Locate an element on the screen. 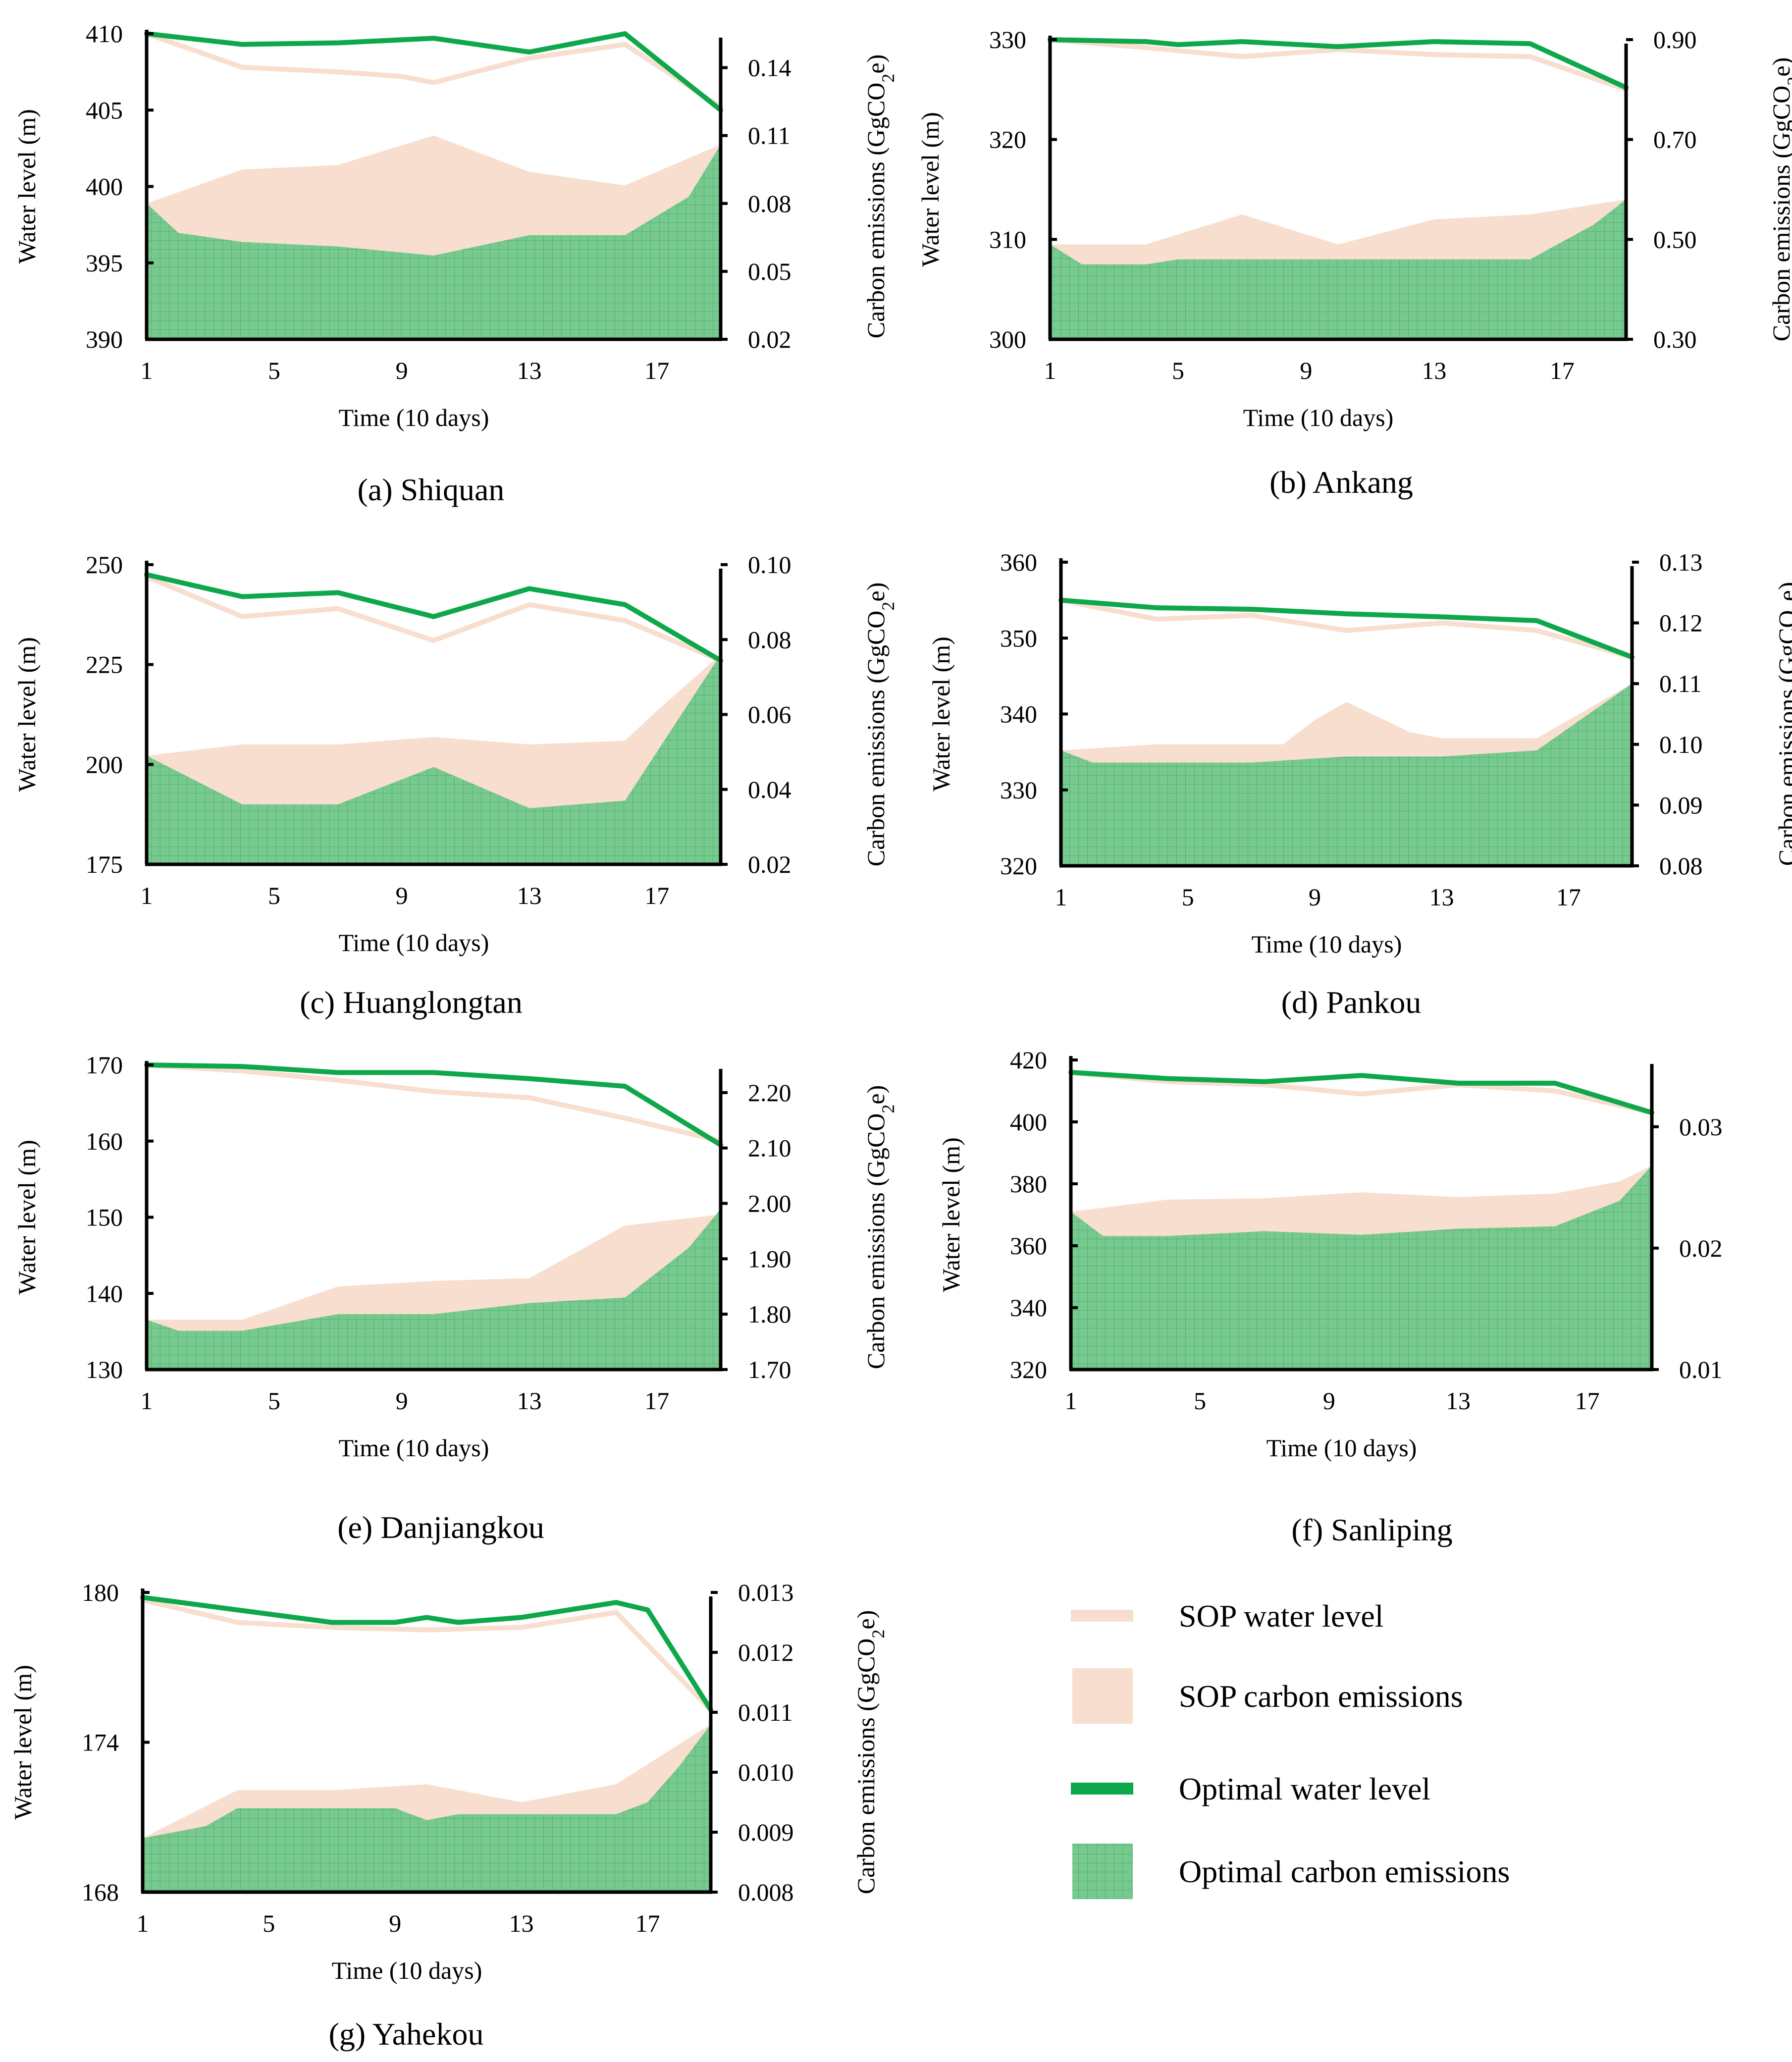 This screenshot has height=2062, width=1792. left-tick-label: 395 is located at coordinates (105, 263).